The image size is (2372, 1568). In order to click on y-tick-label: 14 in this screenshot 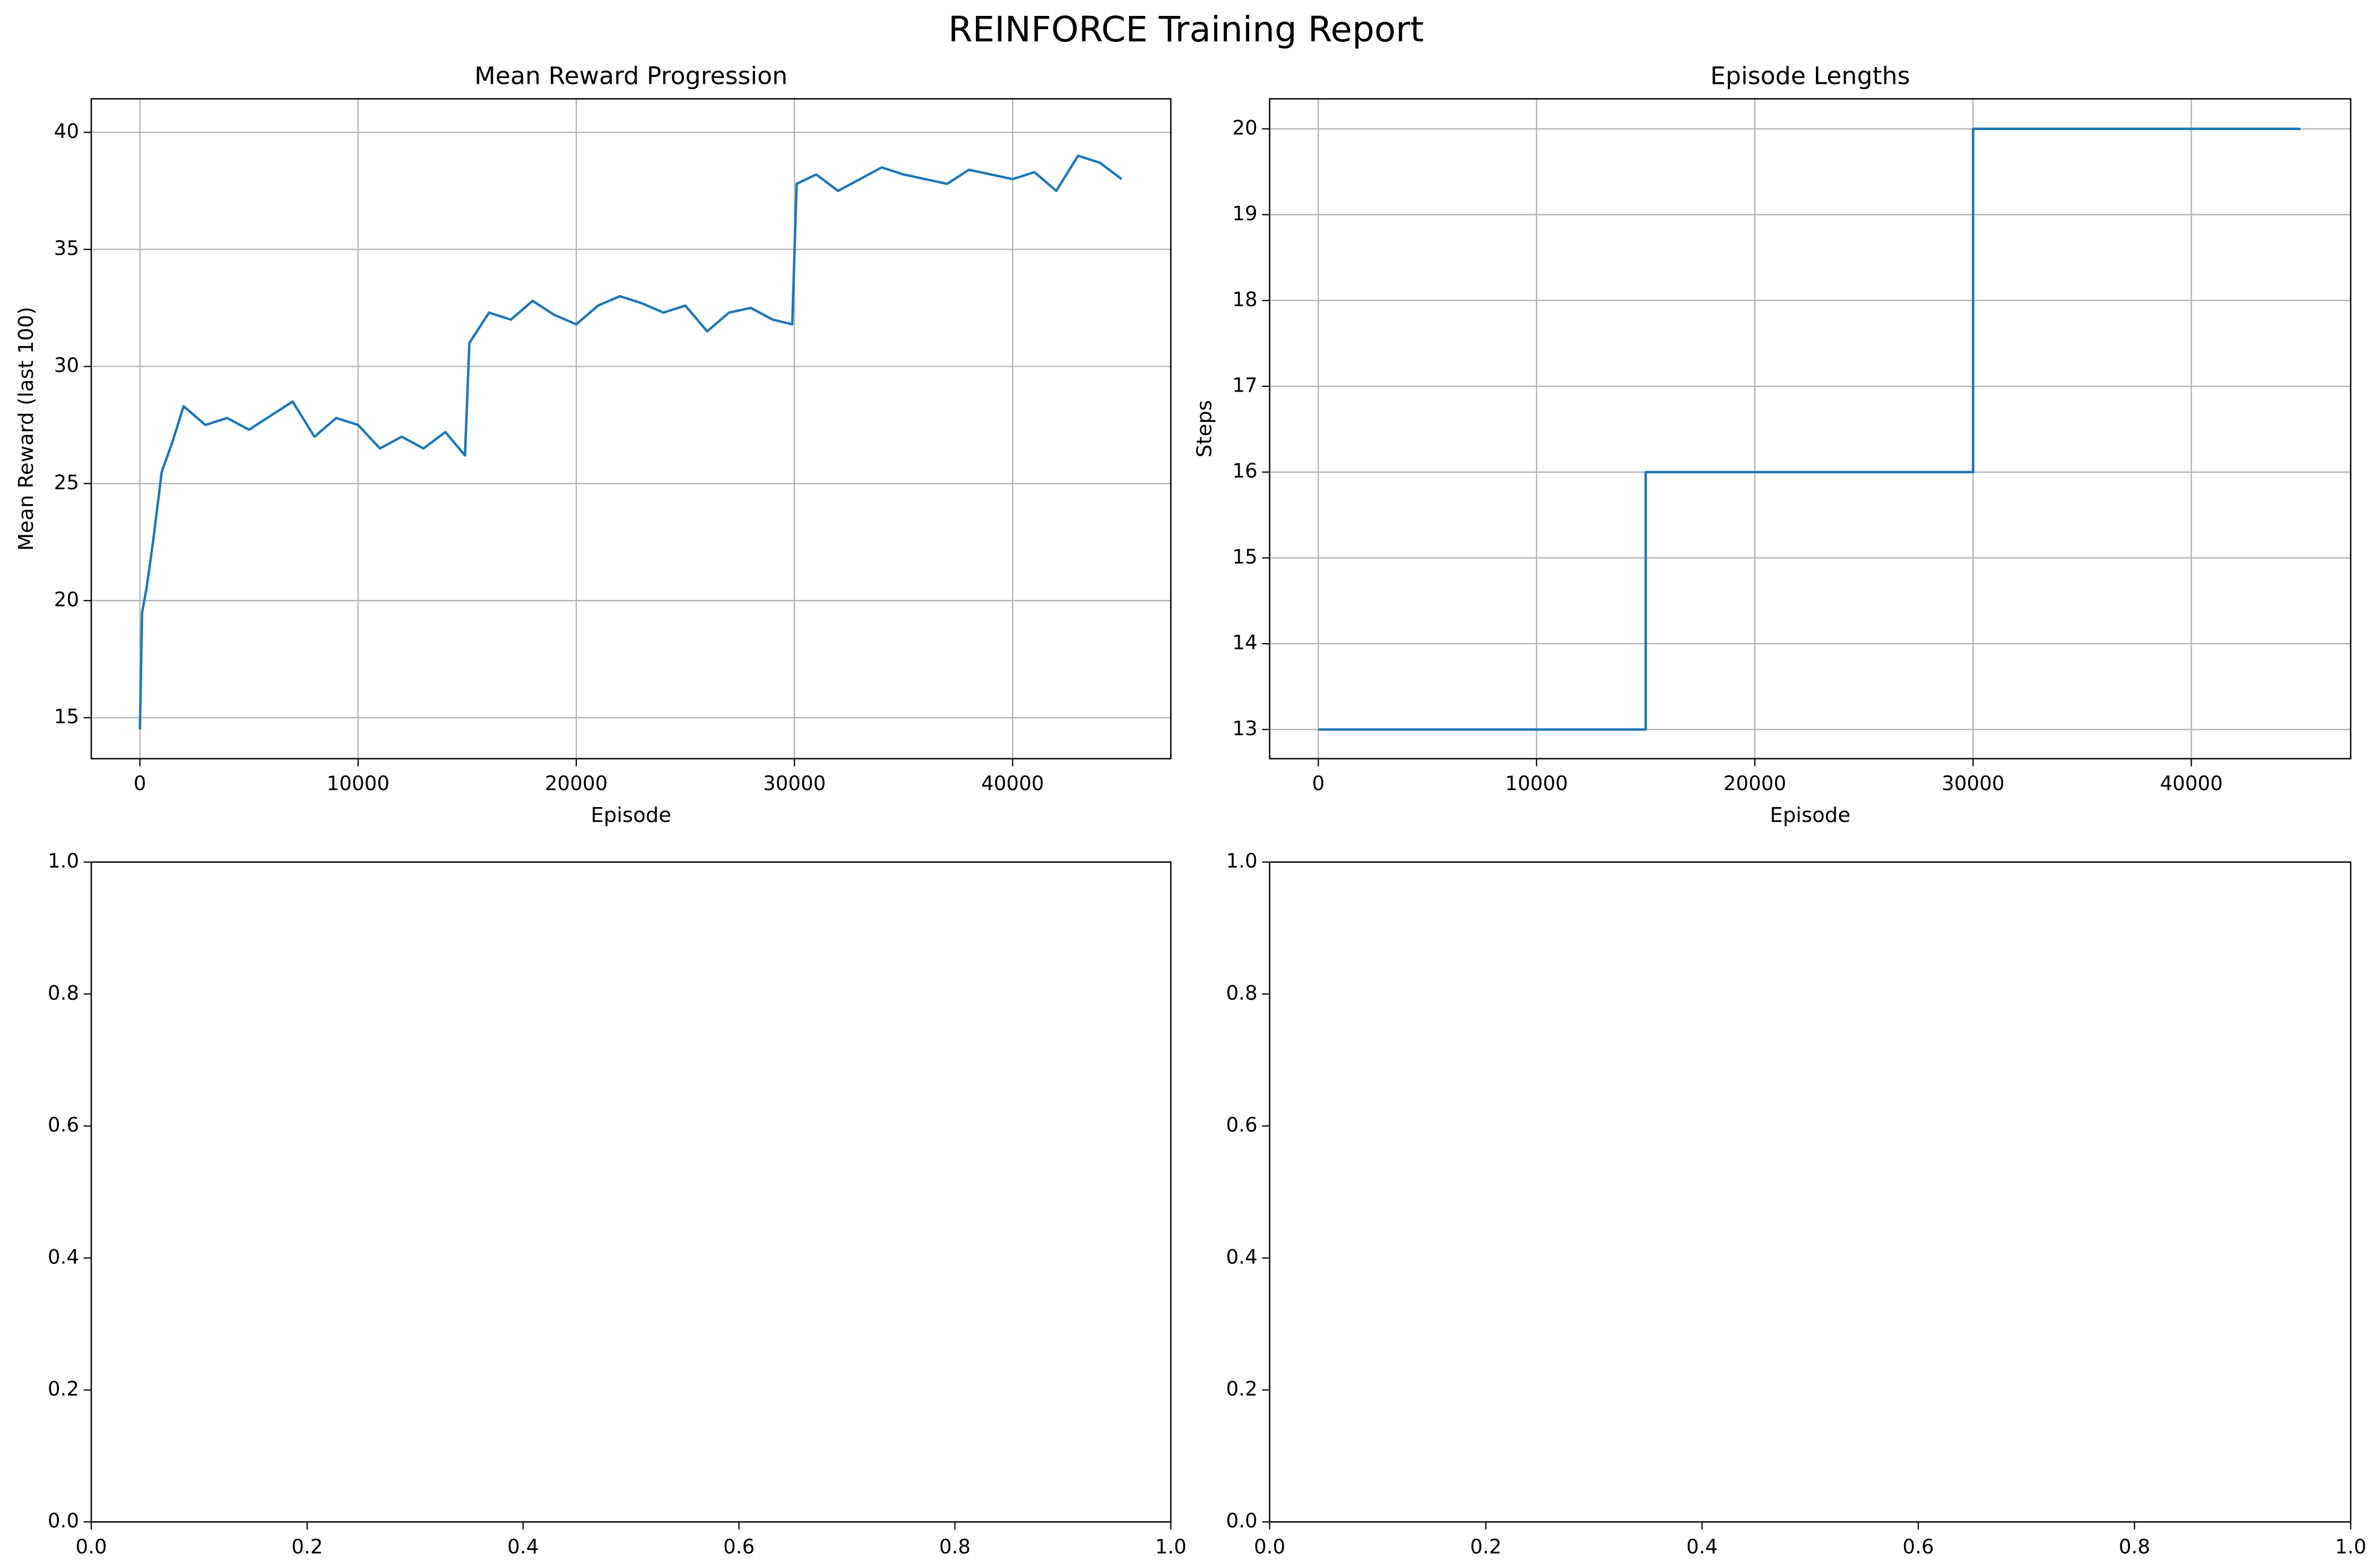, I will do `click(1244, 642)`.